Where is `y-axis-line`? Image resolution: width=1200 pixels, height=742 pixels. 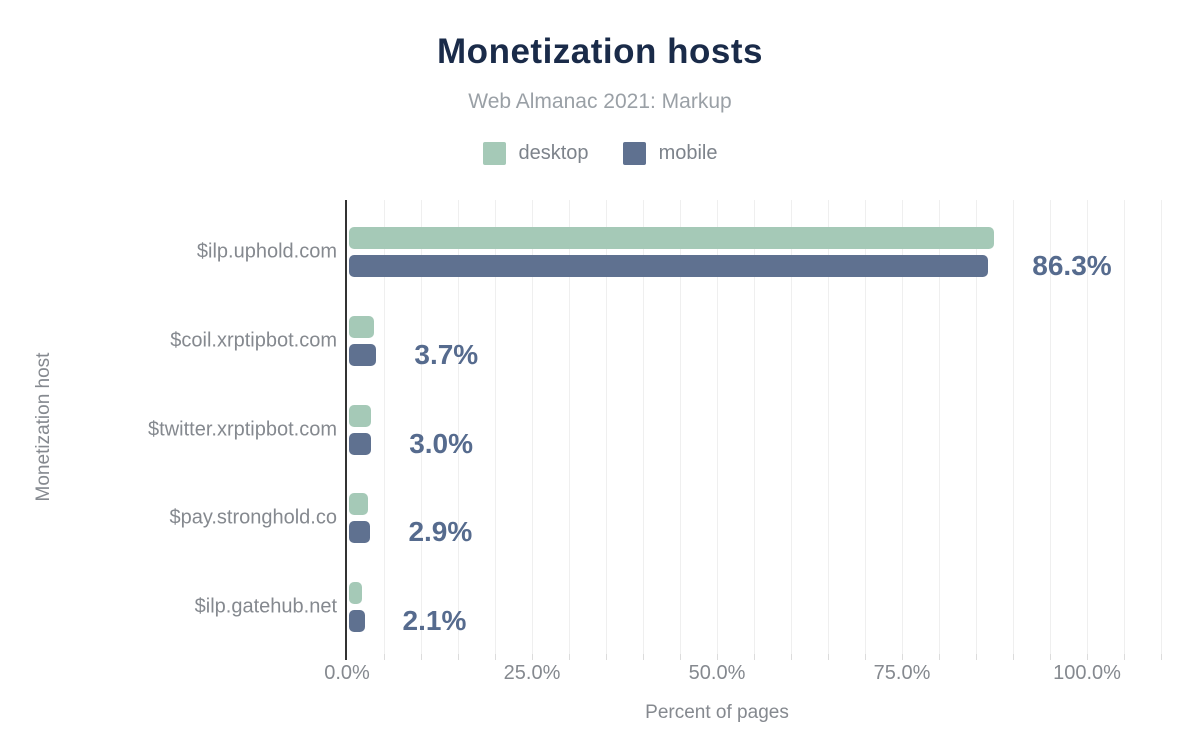 y-axis-line is located at coordinates (346, 430).